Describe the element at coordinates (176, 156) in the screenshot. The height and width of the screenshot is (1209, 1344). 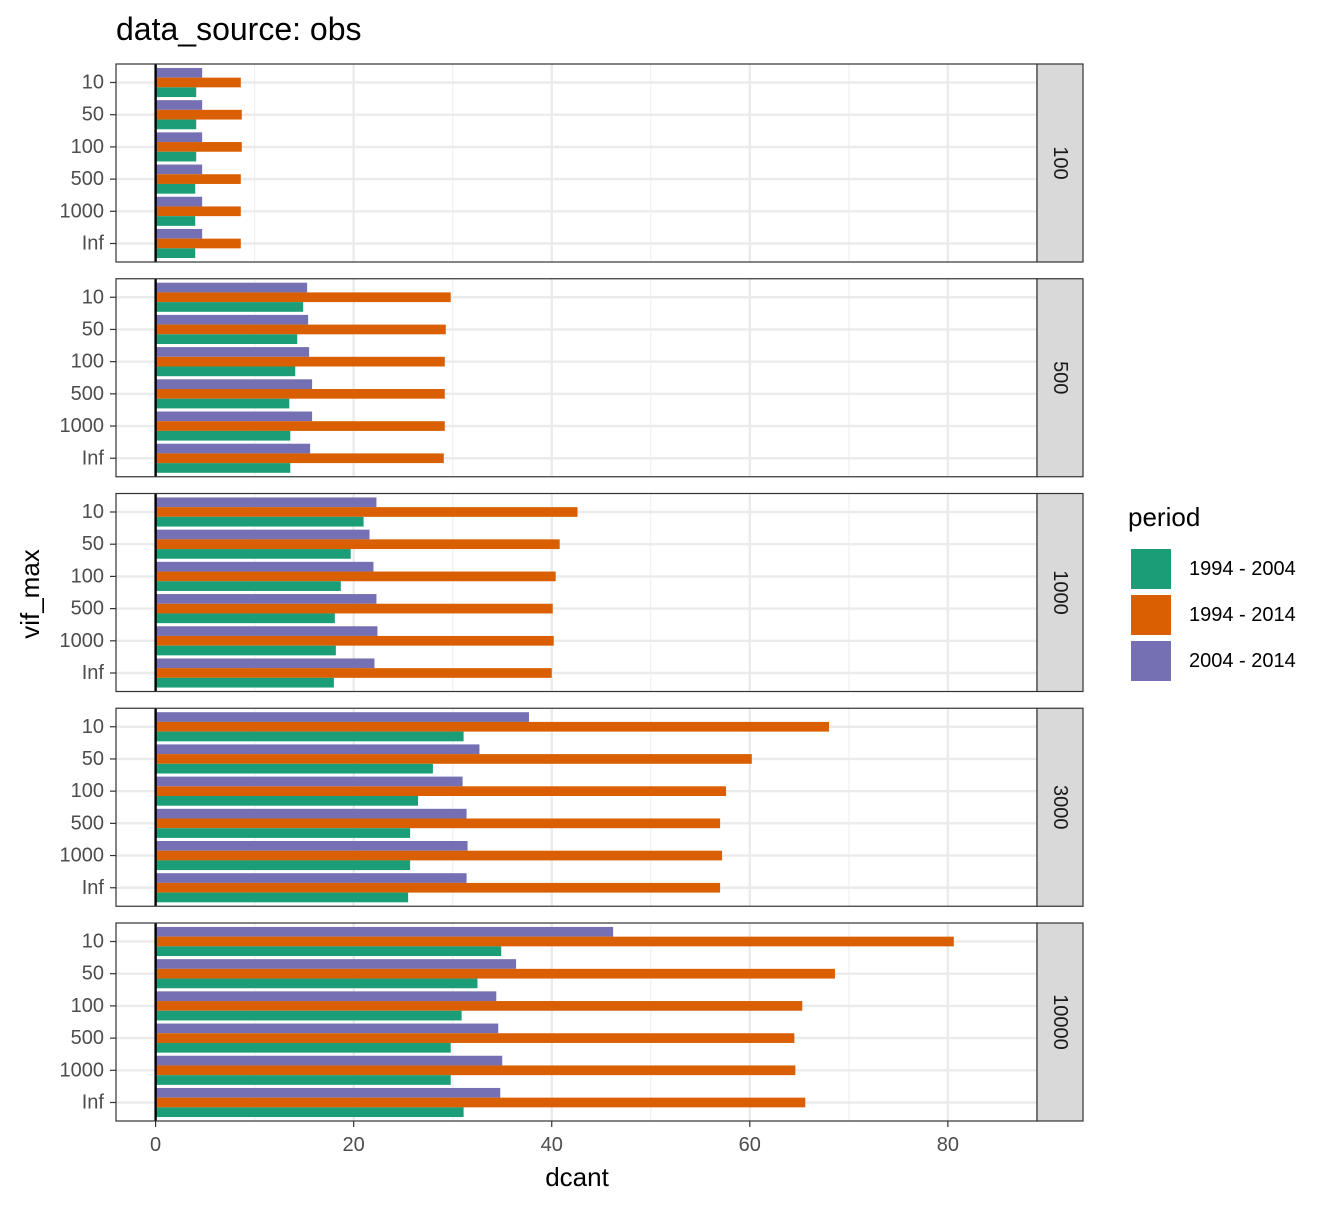
I see `bar-100-100-1994-2004` at that location.